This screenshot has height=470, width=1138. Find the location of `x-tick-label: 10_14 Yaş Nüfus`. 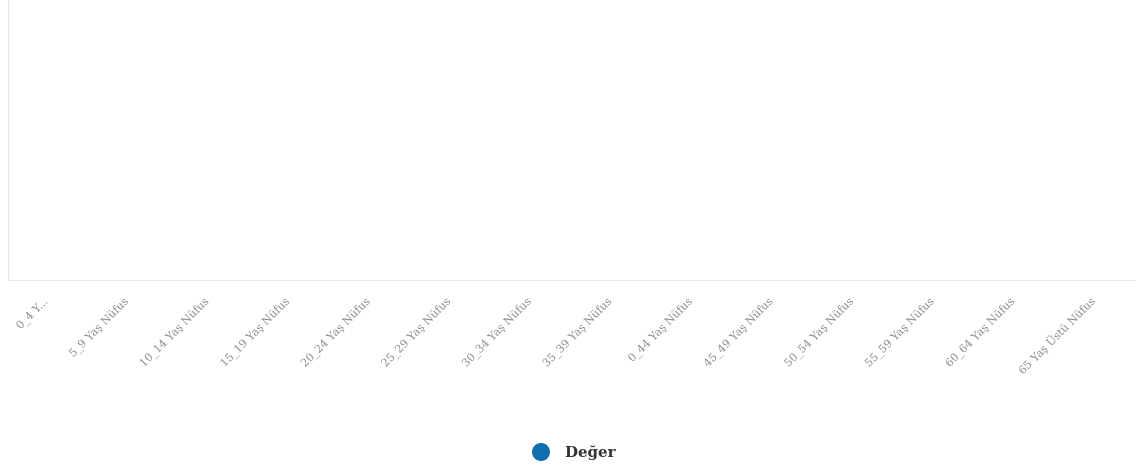

x-tick-label: 10_14 Yaş Nüfus is located at coordinates (174, 332).